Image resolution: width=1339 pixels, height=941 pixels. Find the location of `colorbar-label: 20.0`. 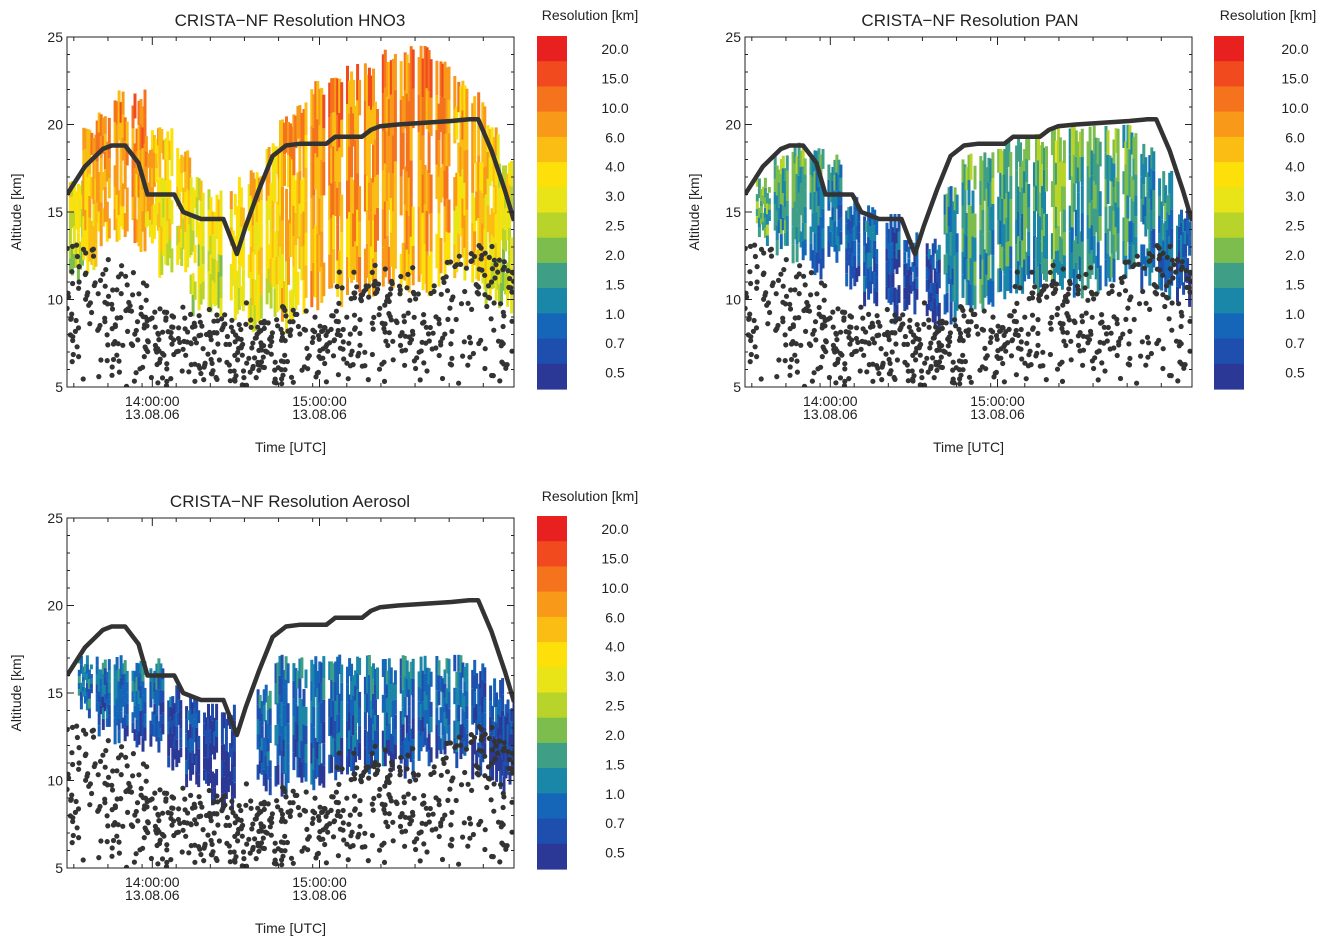

colorbar-label: 20.0 is located at coordinates (1294, 49).